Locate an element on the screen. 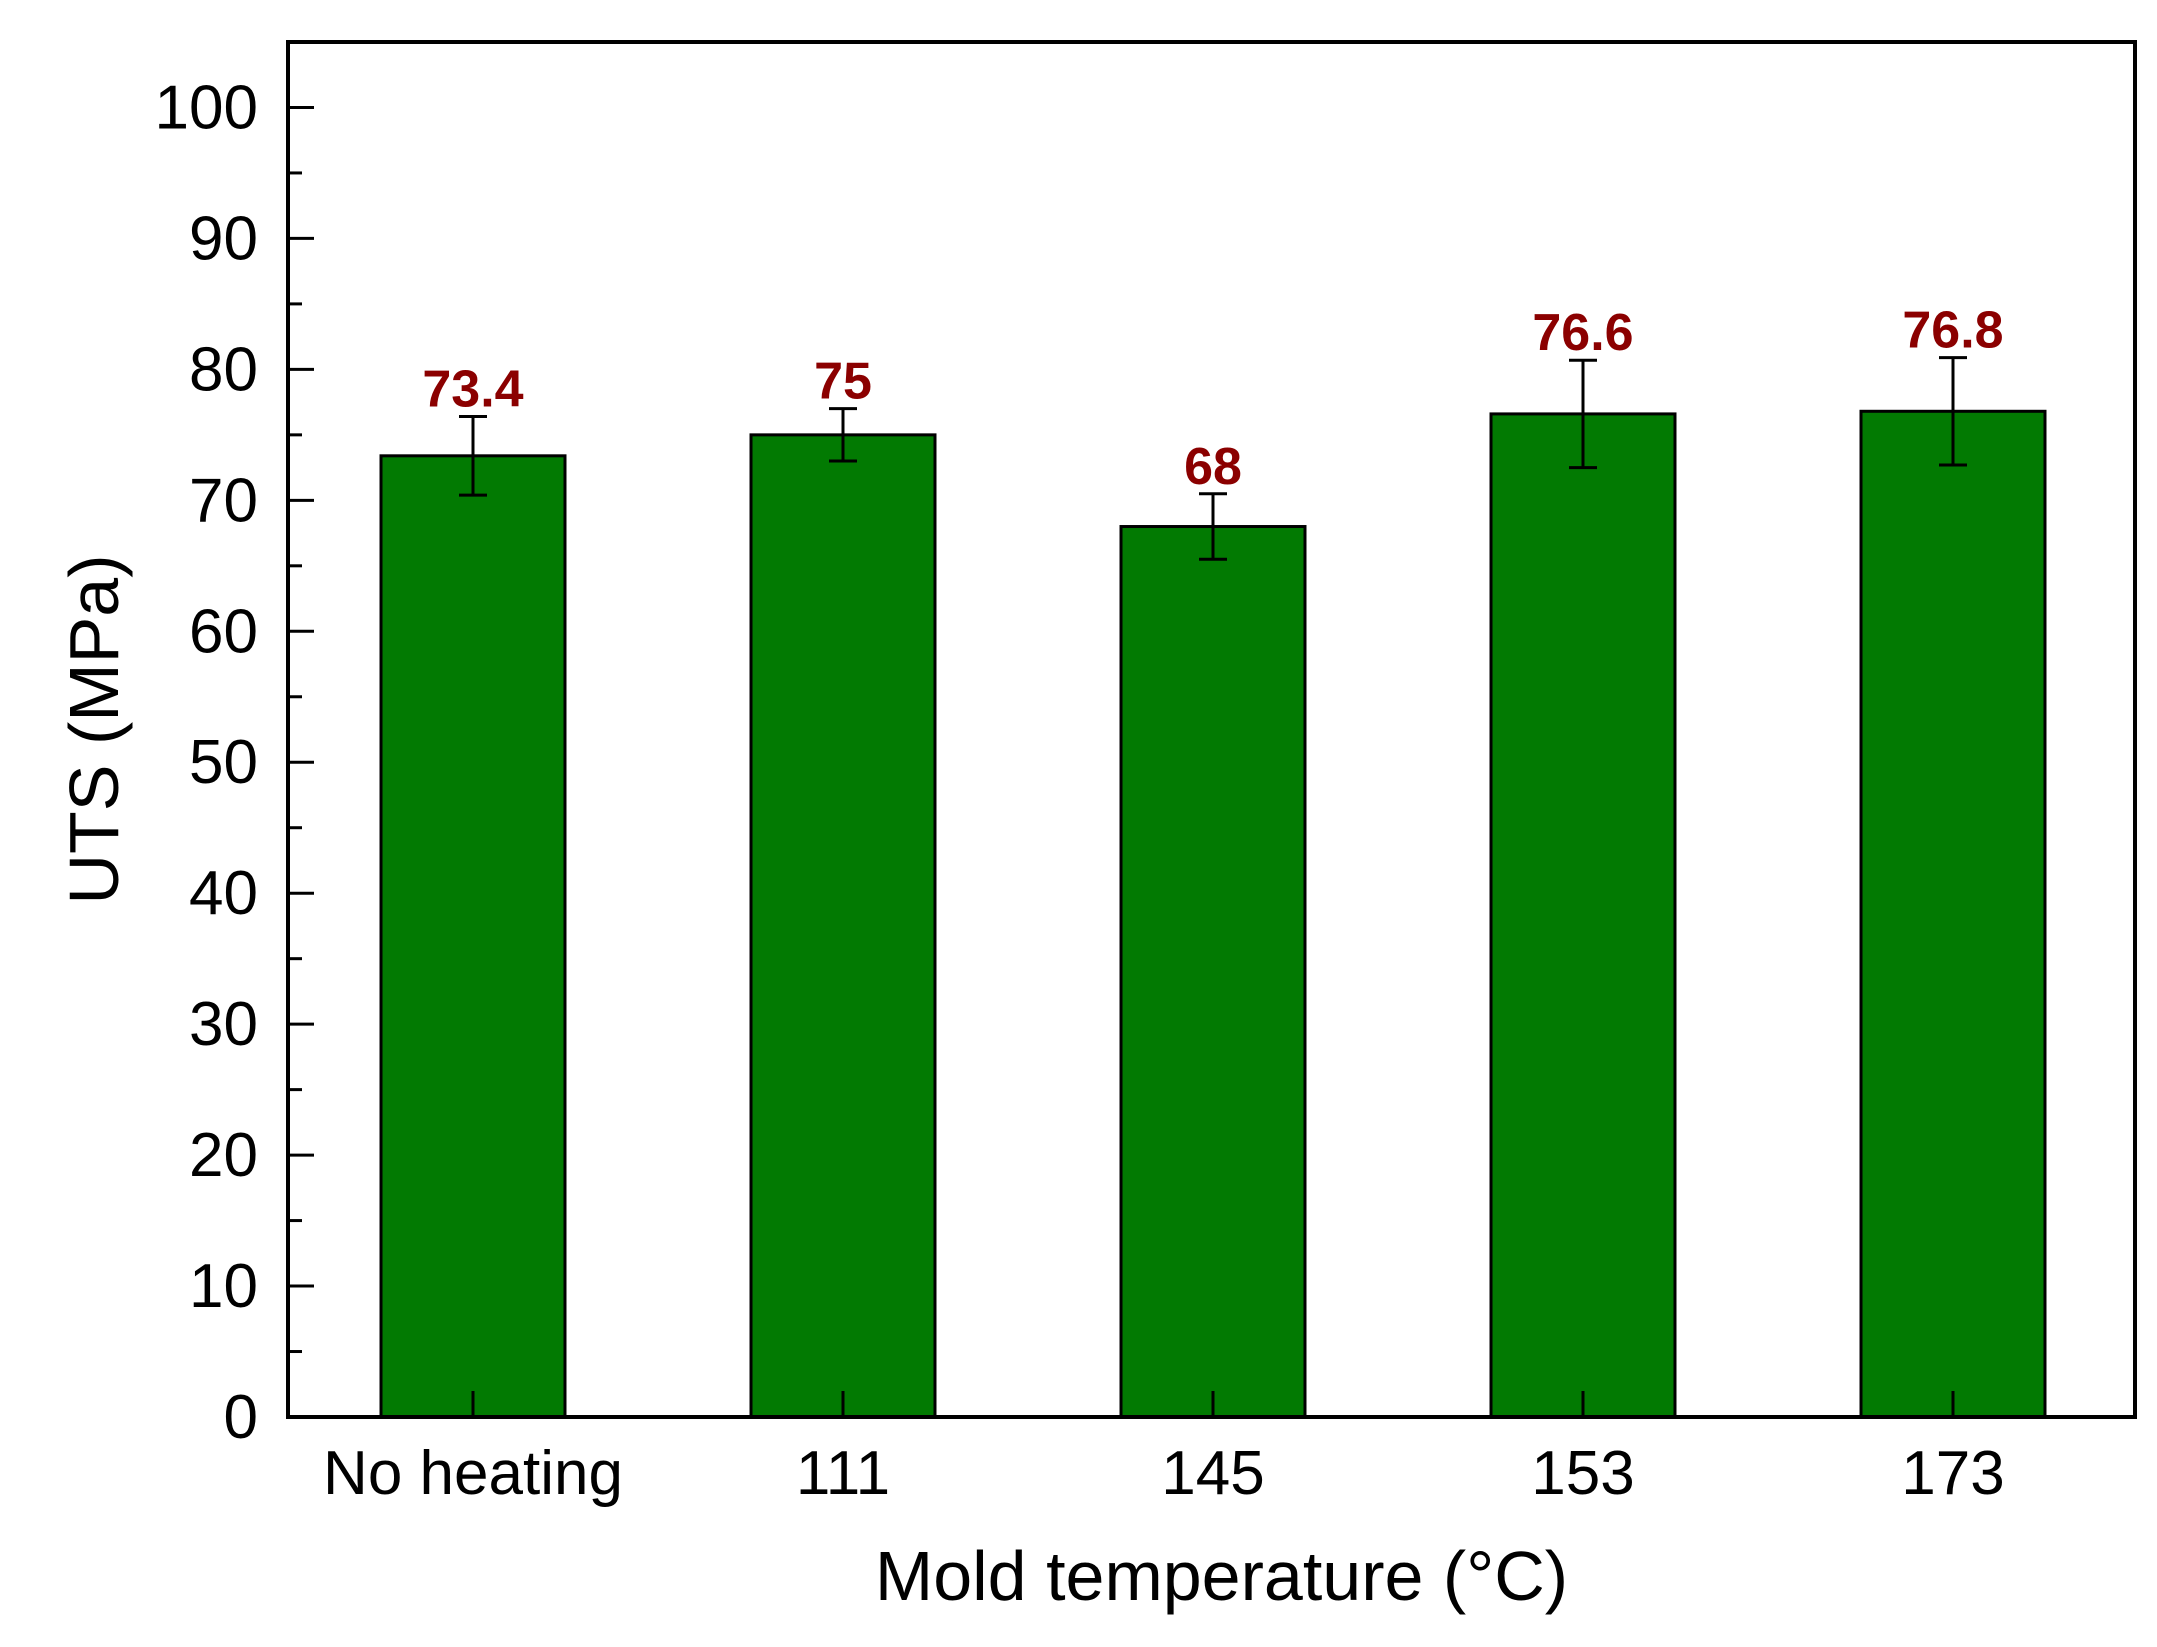 Image resolution: width=2157 pixels, height=1647 pixels. x-tick-label: 173 is located at coordinates (1952, 1473).